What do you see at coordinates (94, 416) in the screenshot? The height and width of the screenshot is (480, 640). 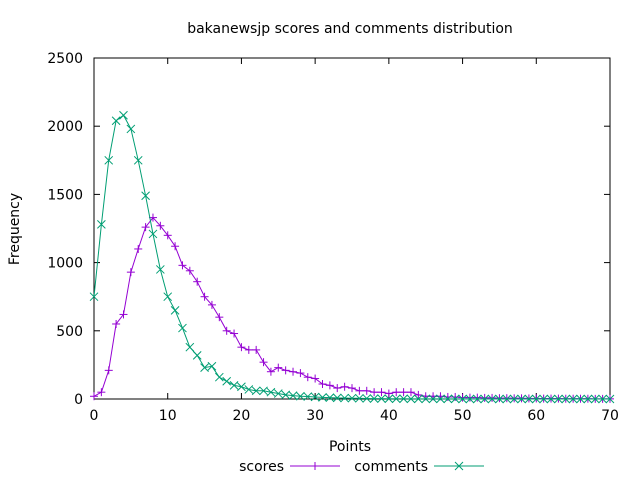 I see `x-tick-label: 0` at bounding box center [94, 416].